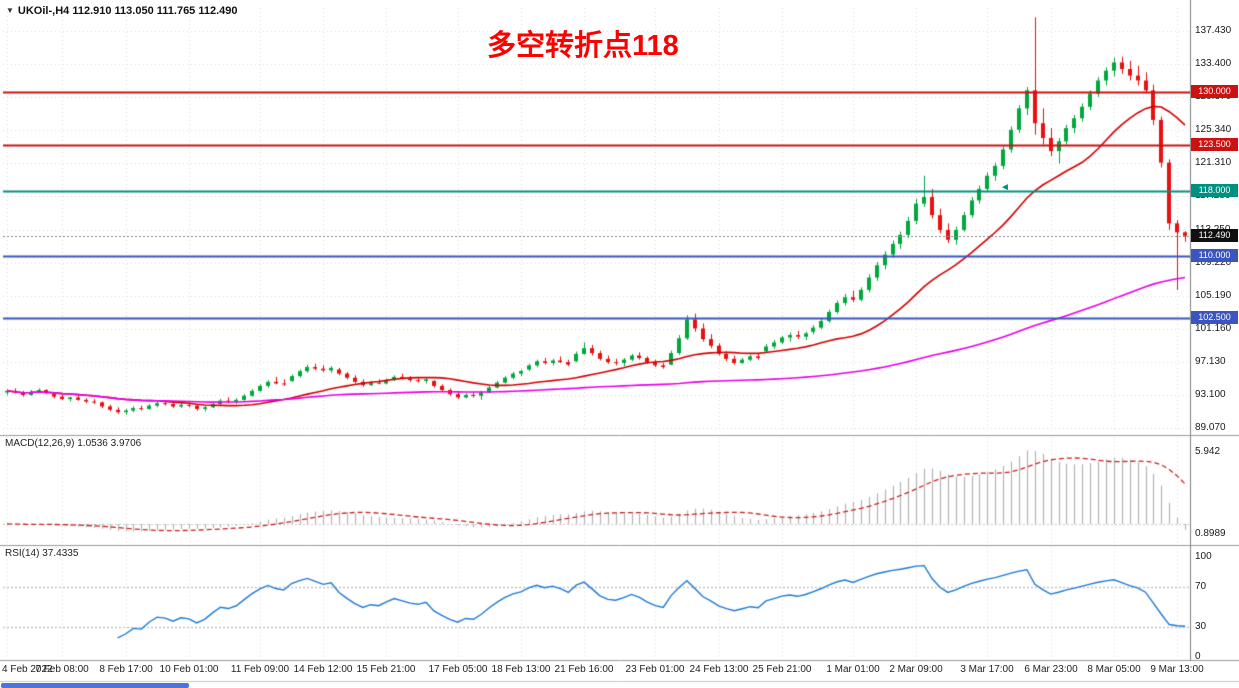  Describe the element at coordinates (1114, 669) in the screenshot. I see `time-axis-label: 8 Mar 05:00` at that location.